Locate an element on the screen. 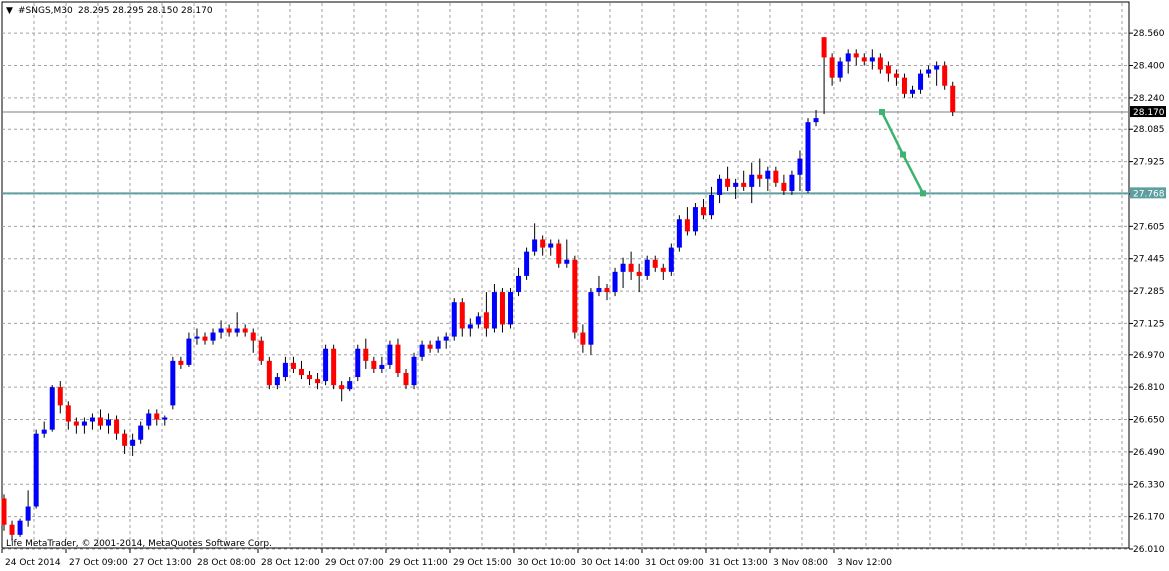 The height and width of the screenshot is (571, 1169). x-tick-label: 30 Oct 14:00 is located at coordinates (610, 563).